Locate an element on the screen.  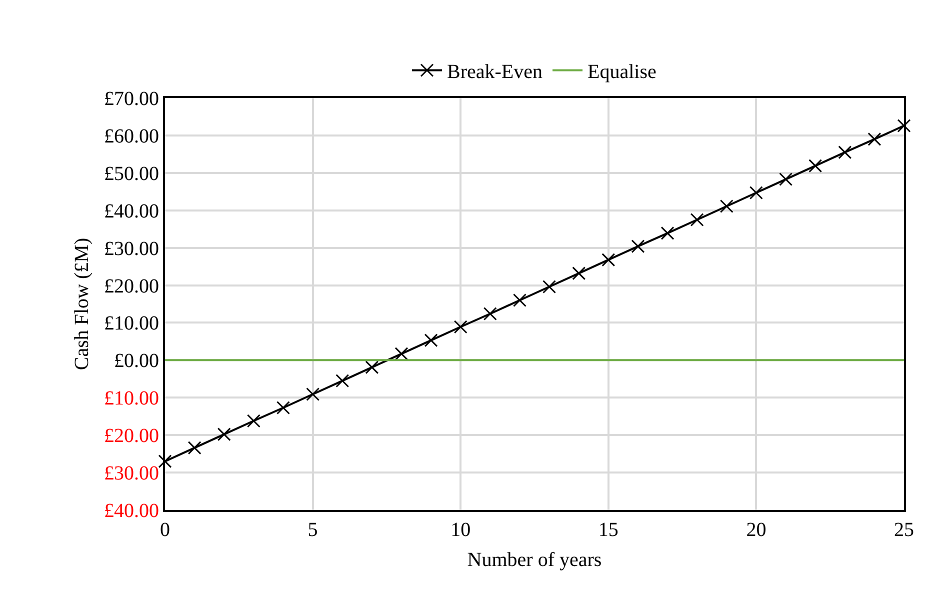
x-tick-label: 10 is located at coordinates (460, 530).